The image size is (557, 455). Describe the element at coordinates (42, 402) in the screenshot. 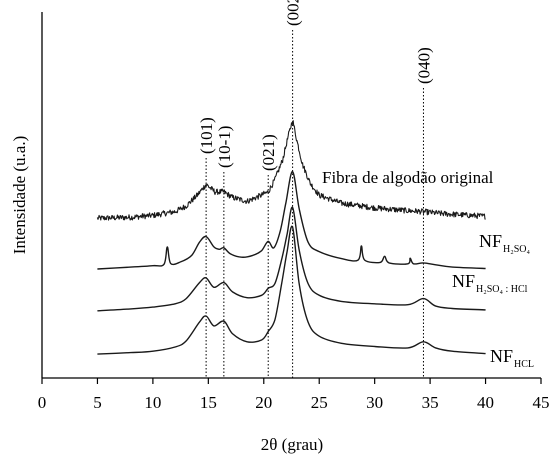

I see `x-tick-label: 0` at that location.